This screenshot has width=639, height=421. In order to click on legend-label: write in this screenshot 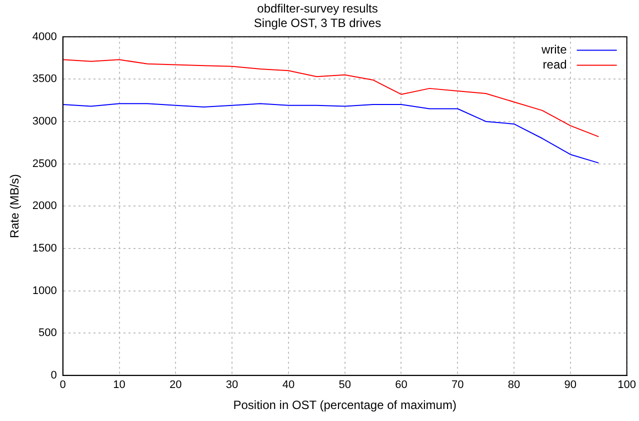, I will do `click(554, 49)`.